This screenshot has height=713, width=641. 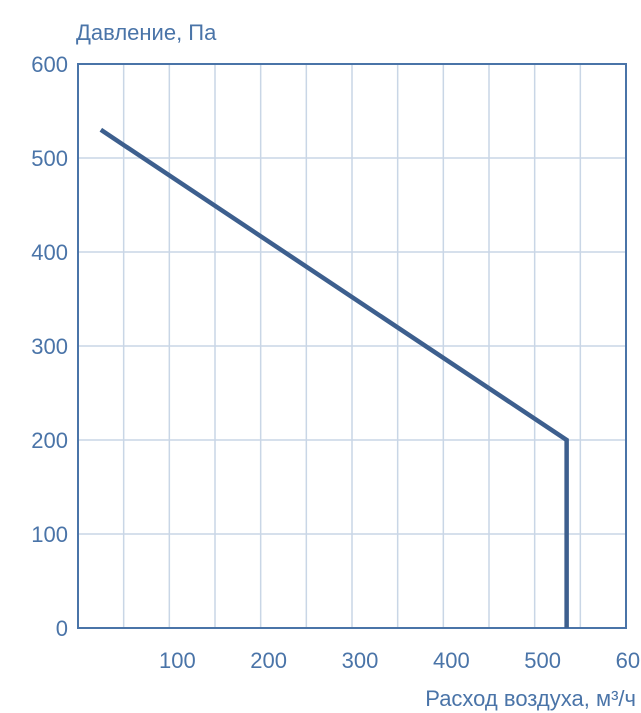 What do you see at coordinates (451, 660) in the screenshot?
I see `x-tick-label: 400` at bounding box center [451, 660].